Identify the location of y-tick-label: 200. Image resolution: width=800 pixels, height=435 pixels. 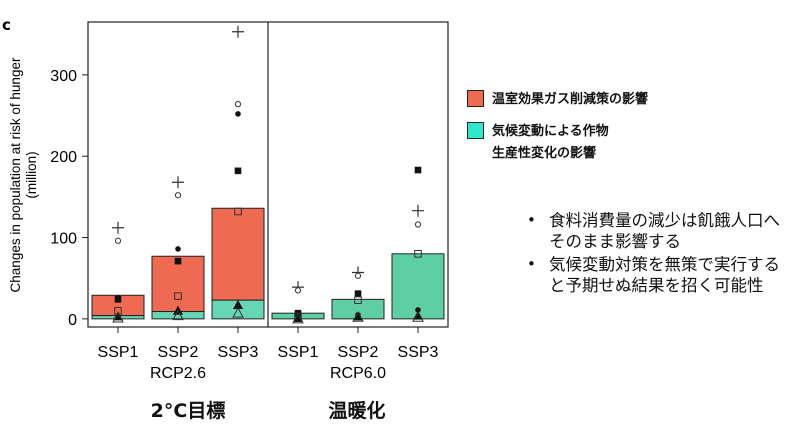
(63, 157).